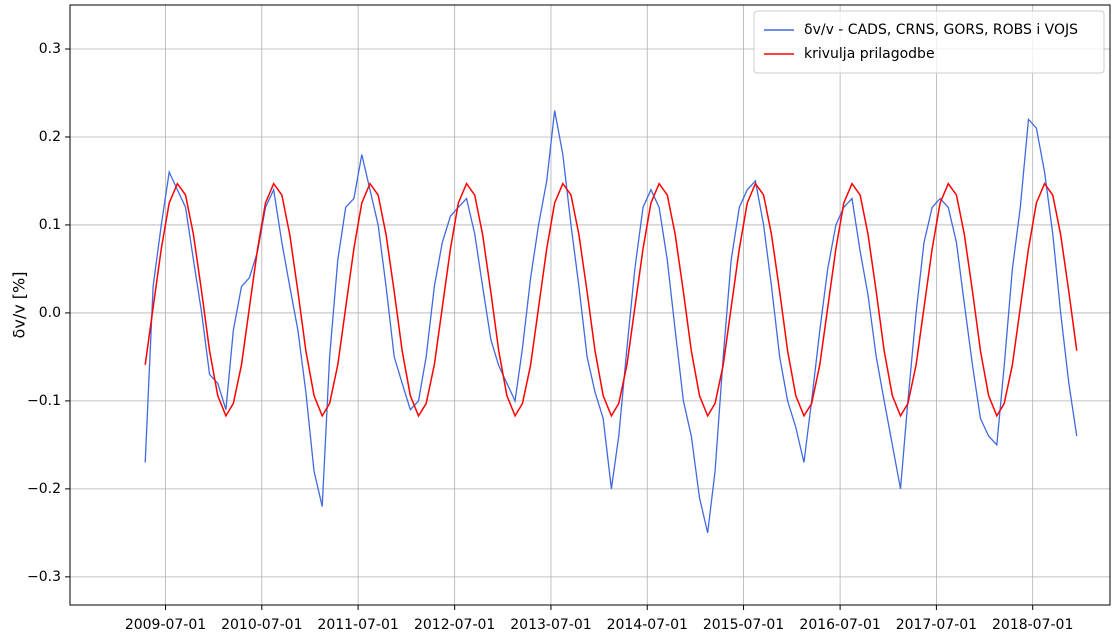 This screenshot has width=1118, height=644. Describe the element at coordinates (44, 401) in the screenshot. I see `y-tick-label: −0.1` at that location.